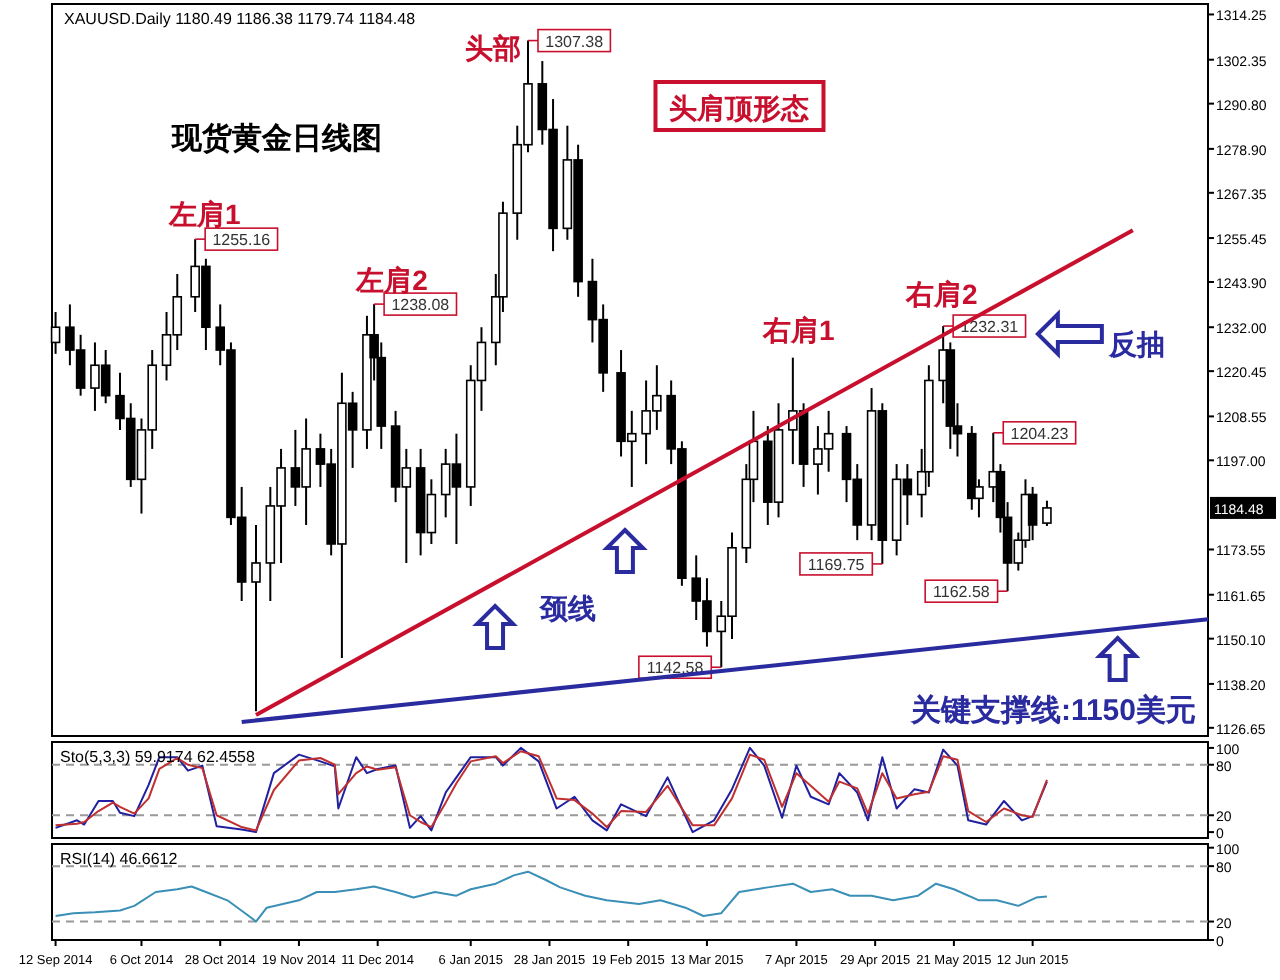 The height and width of the screenshot is (980, 1280). Describe the element at coordinates (119, 859) in the screenshot. I see `chart-title: RSI(14) 46.6612` at that location.